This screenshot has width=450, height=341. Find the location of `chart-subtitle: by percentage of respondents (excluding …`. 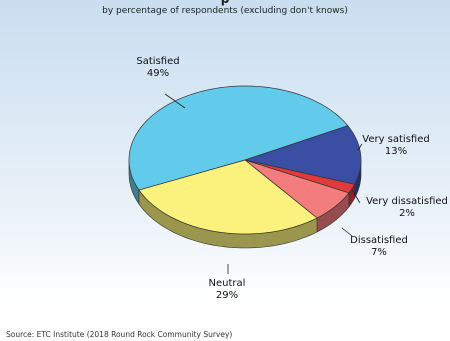

chart-subtitle: by percentage of respondents (excluding … is located at coordinates (225, 11).